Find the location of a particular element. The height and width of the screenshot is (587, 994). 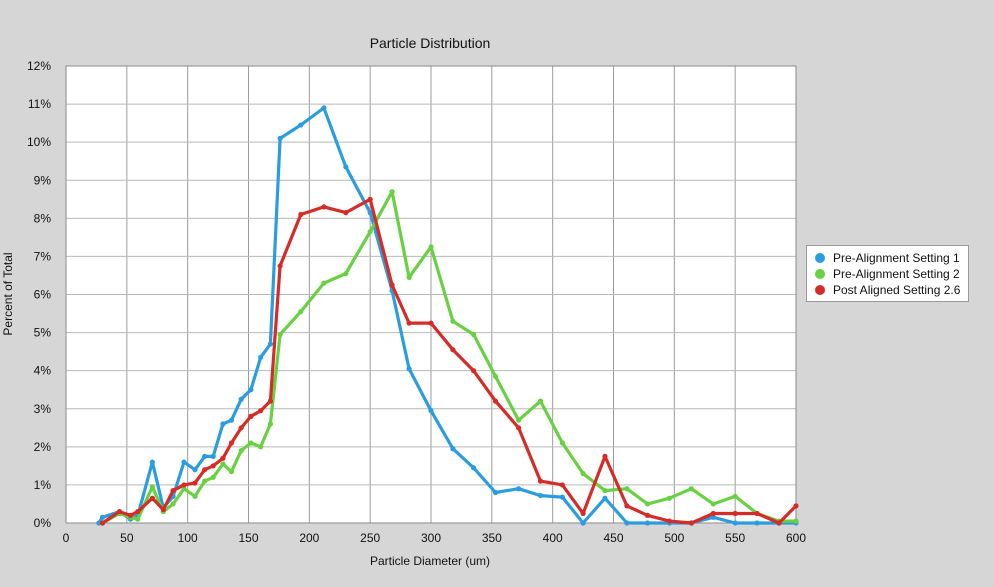

legend-label-series-1: Pre-Alignment Setting 1 is located at coordinates (896, 258).